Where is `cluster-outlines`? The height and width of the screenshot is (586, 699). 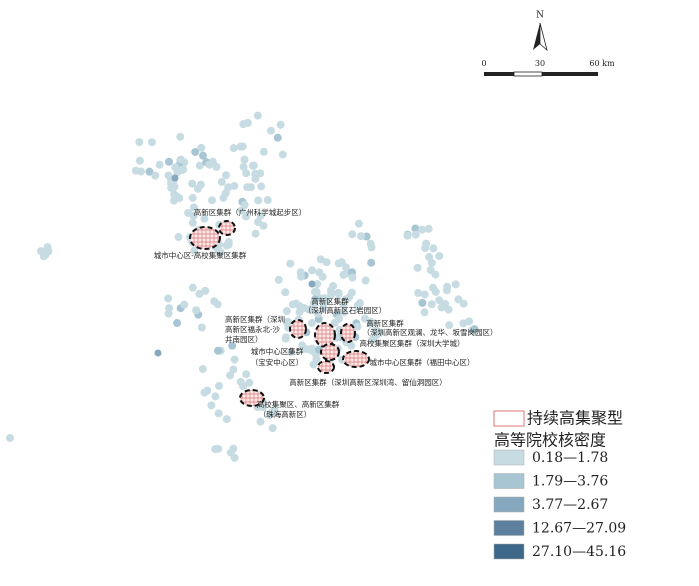
cluster-outlines is located at coordinates (279, 313).